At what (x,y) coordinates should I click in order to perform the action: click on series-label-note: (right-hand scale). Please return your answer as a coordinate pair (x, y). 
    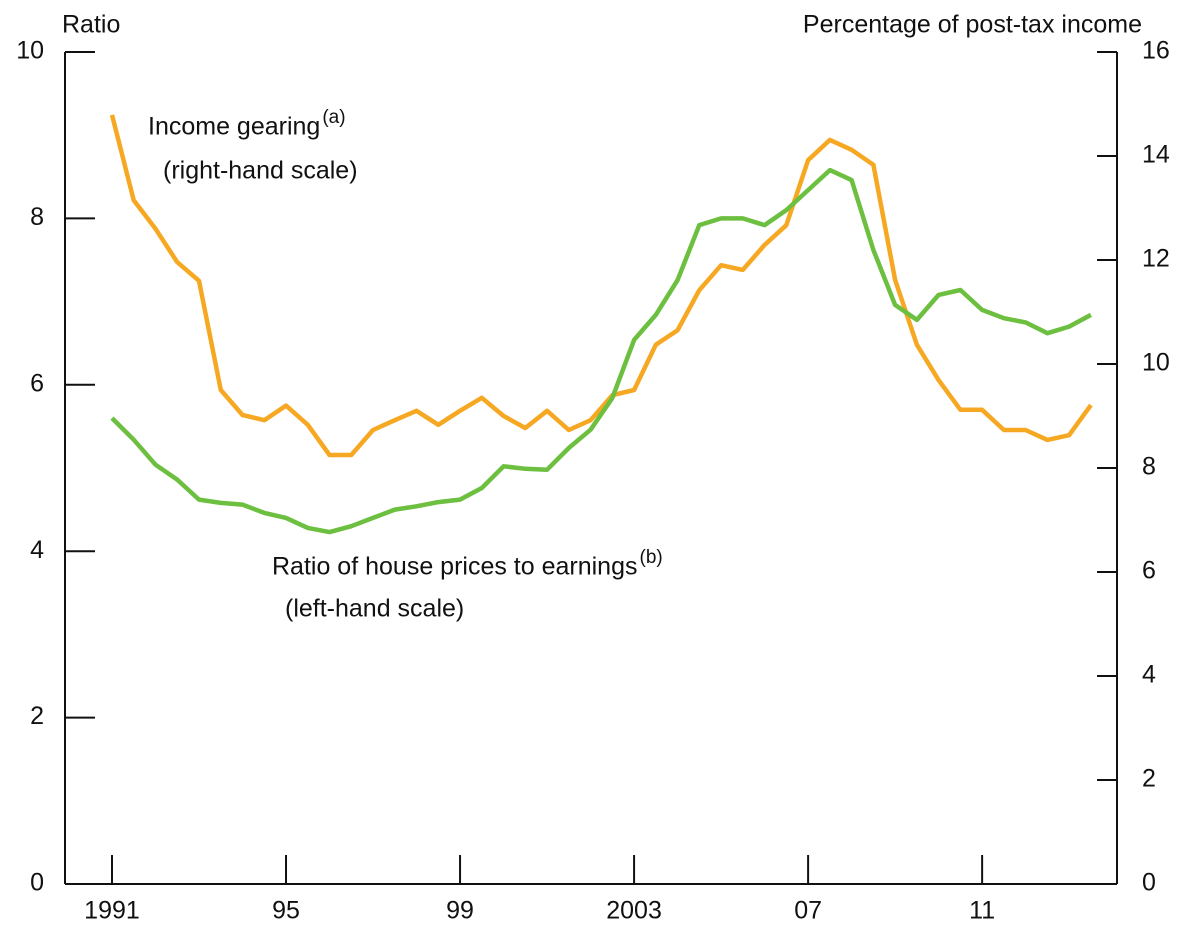
    Looking at the image, I should click on (260, 171).